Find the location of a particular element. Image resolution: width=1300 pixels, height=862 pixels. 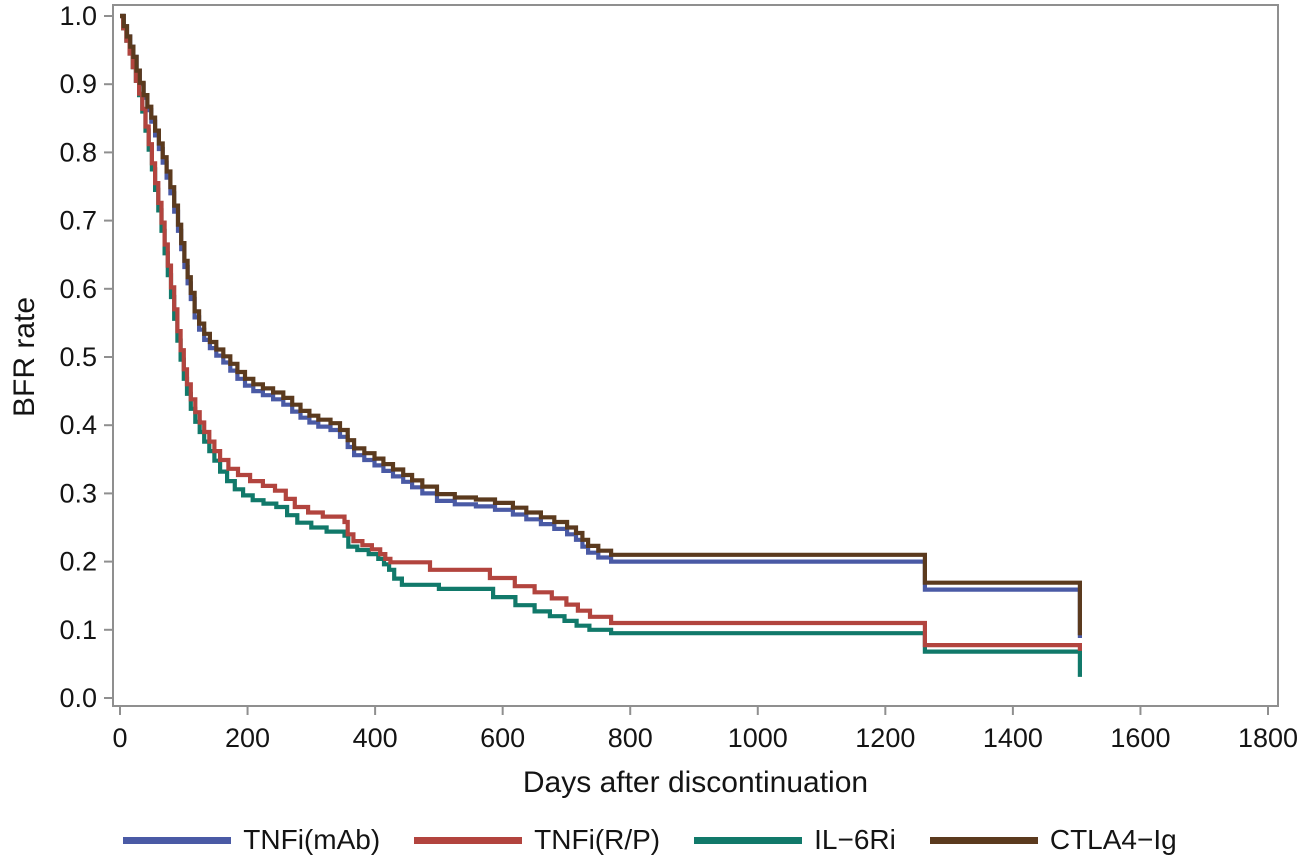

x-tick-label: 400 is located at coordinates (375, 738).